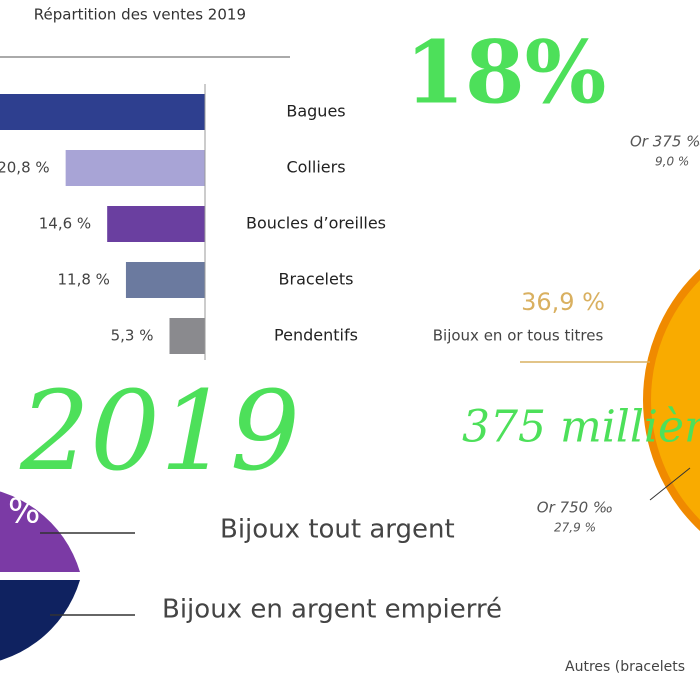  What do you see at coordinates (581, 427) in the screenshot?
I see `overlay-fineness: 375 millièmes` at bounding box center [581, 427].